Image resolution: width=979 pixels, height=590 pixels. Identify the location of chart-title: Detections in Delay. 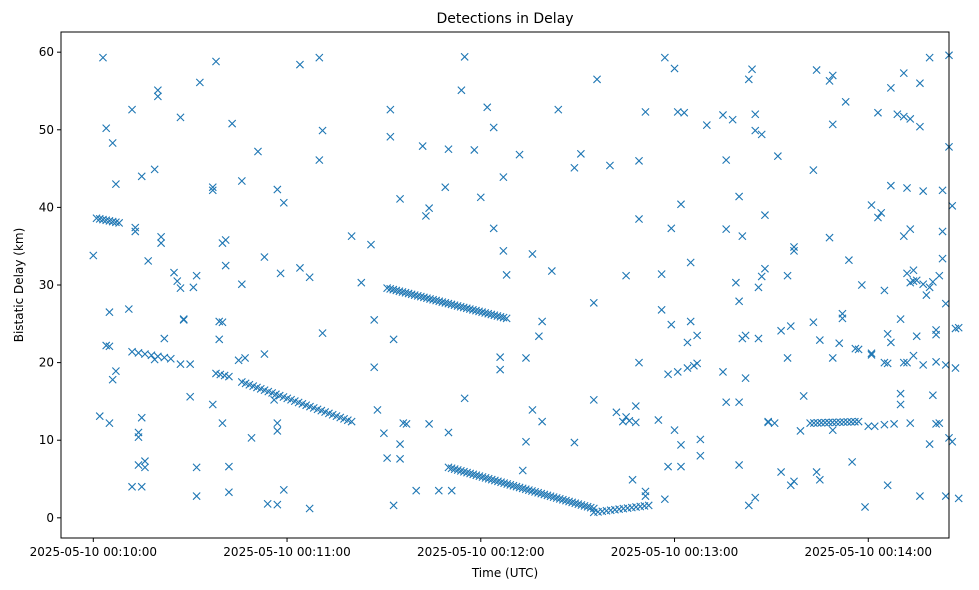
(504, 19).